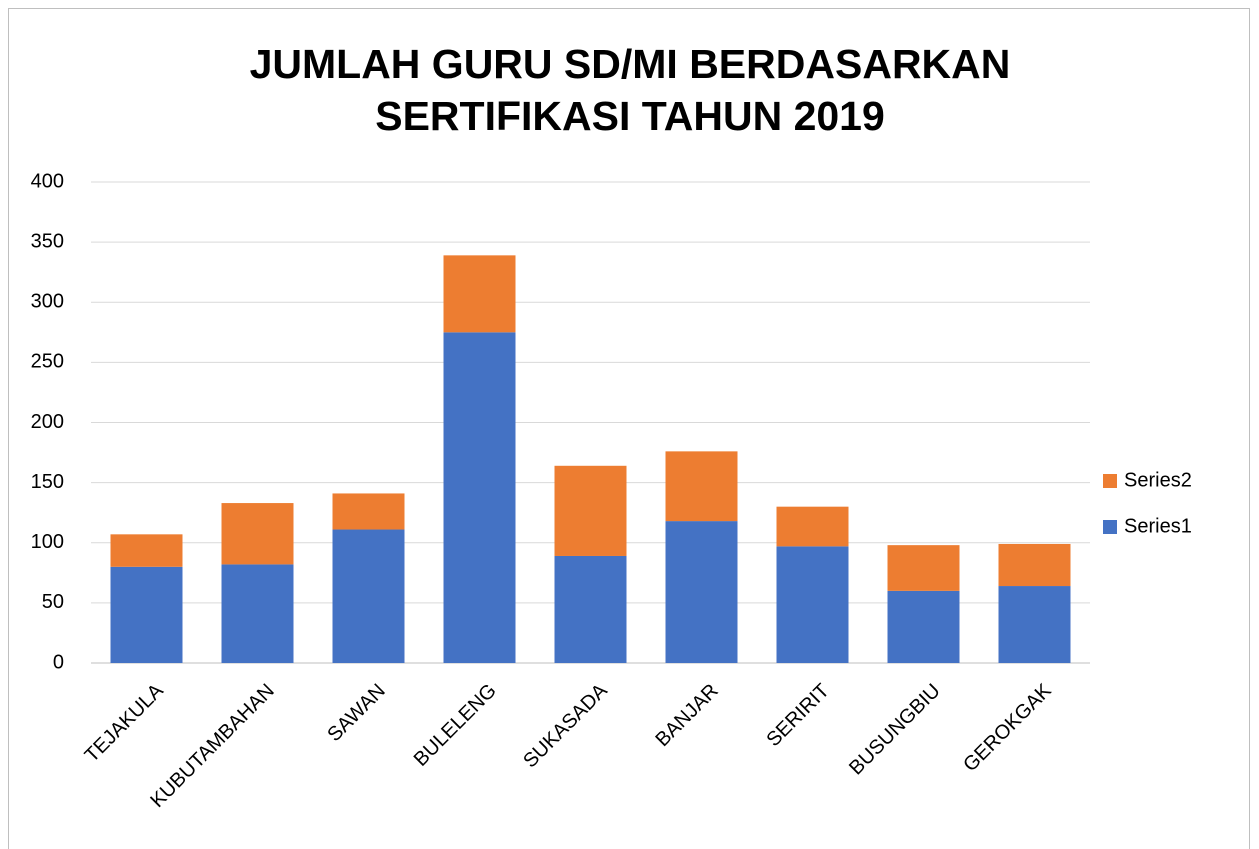 This screenshot has width=1259, height=849. I want to click on y-tick-label: 300, so click(47, 302).